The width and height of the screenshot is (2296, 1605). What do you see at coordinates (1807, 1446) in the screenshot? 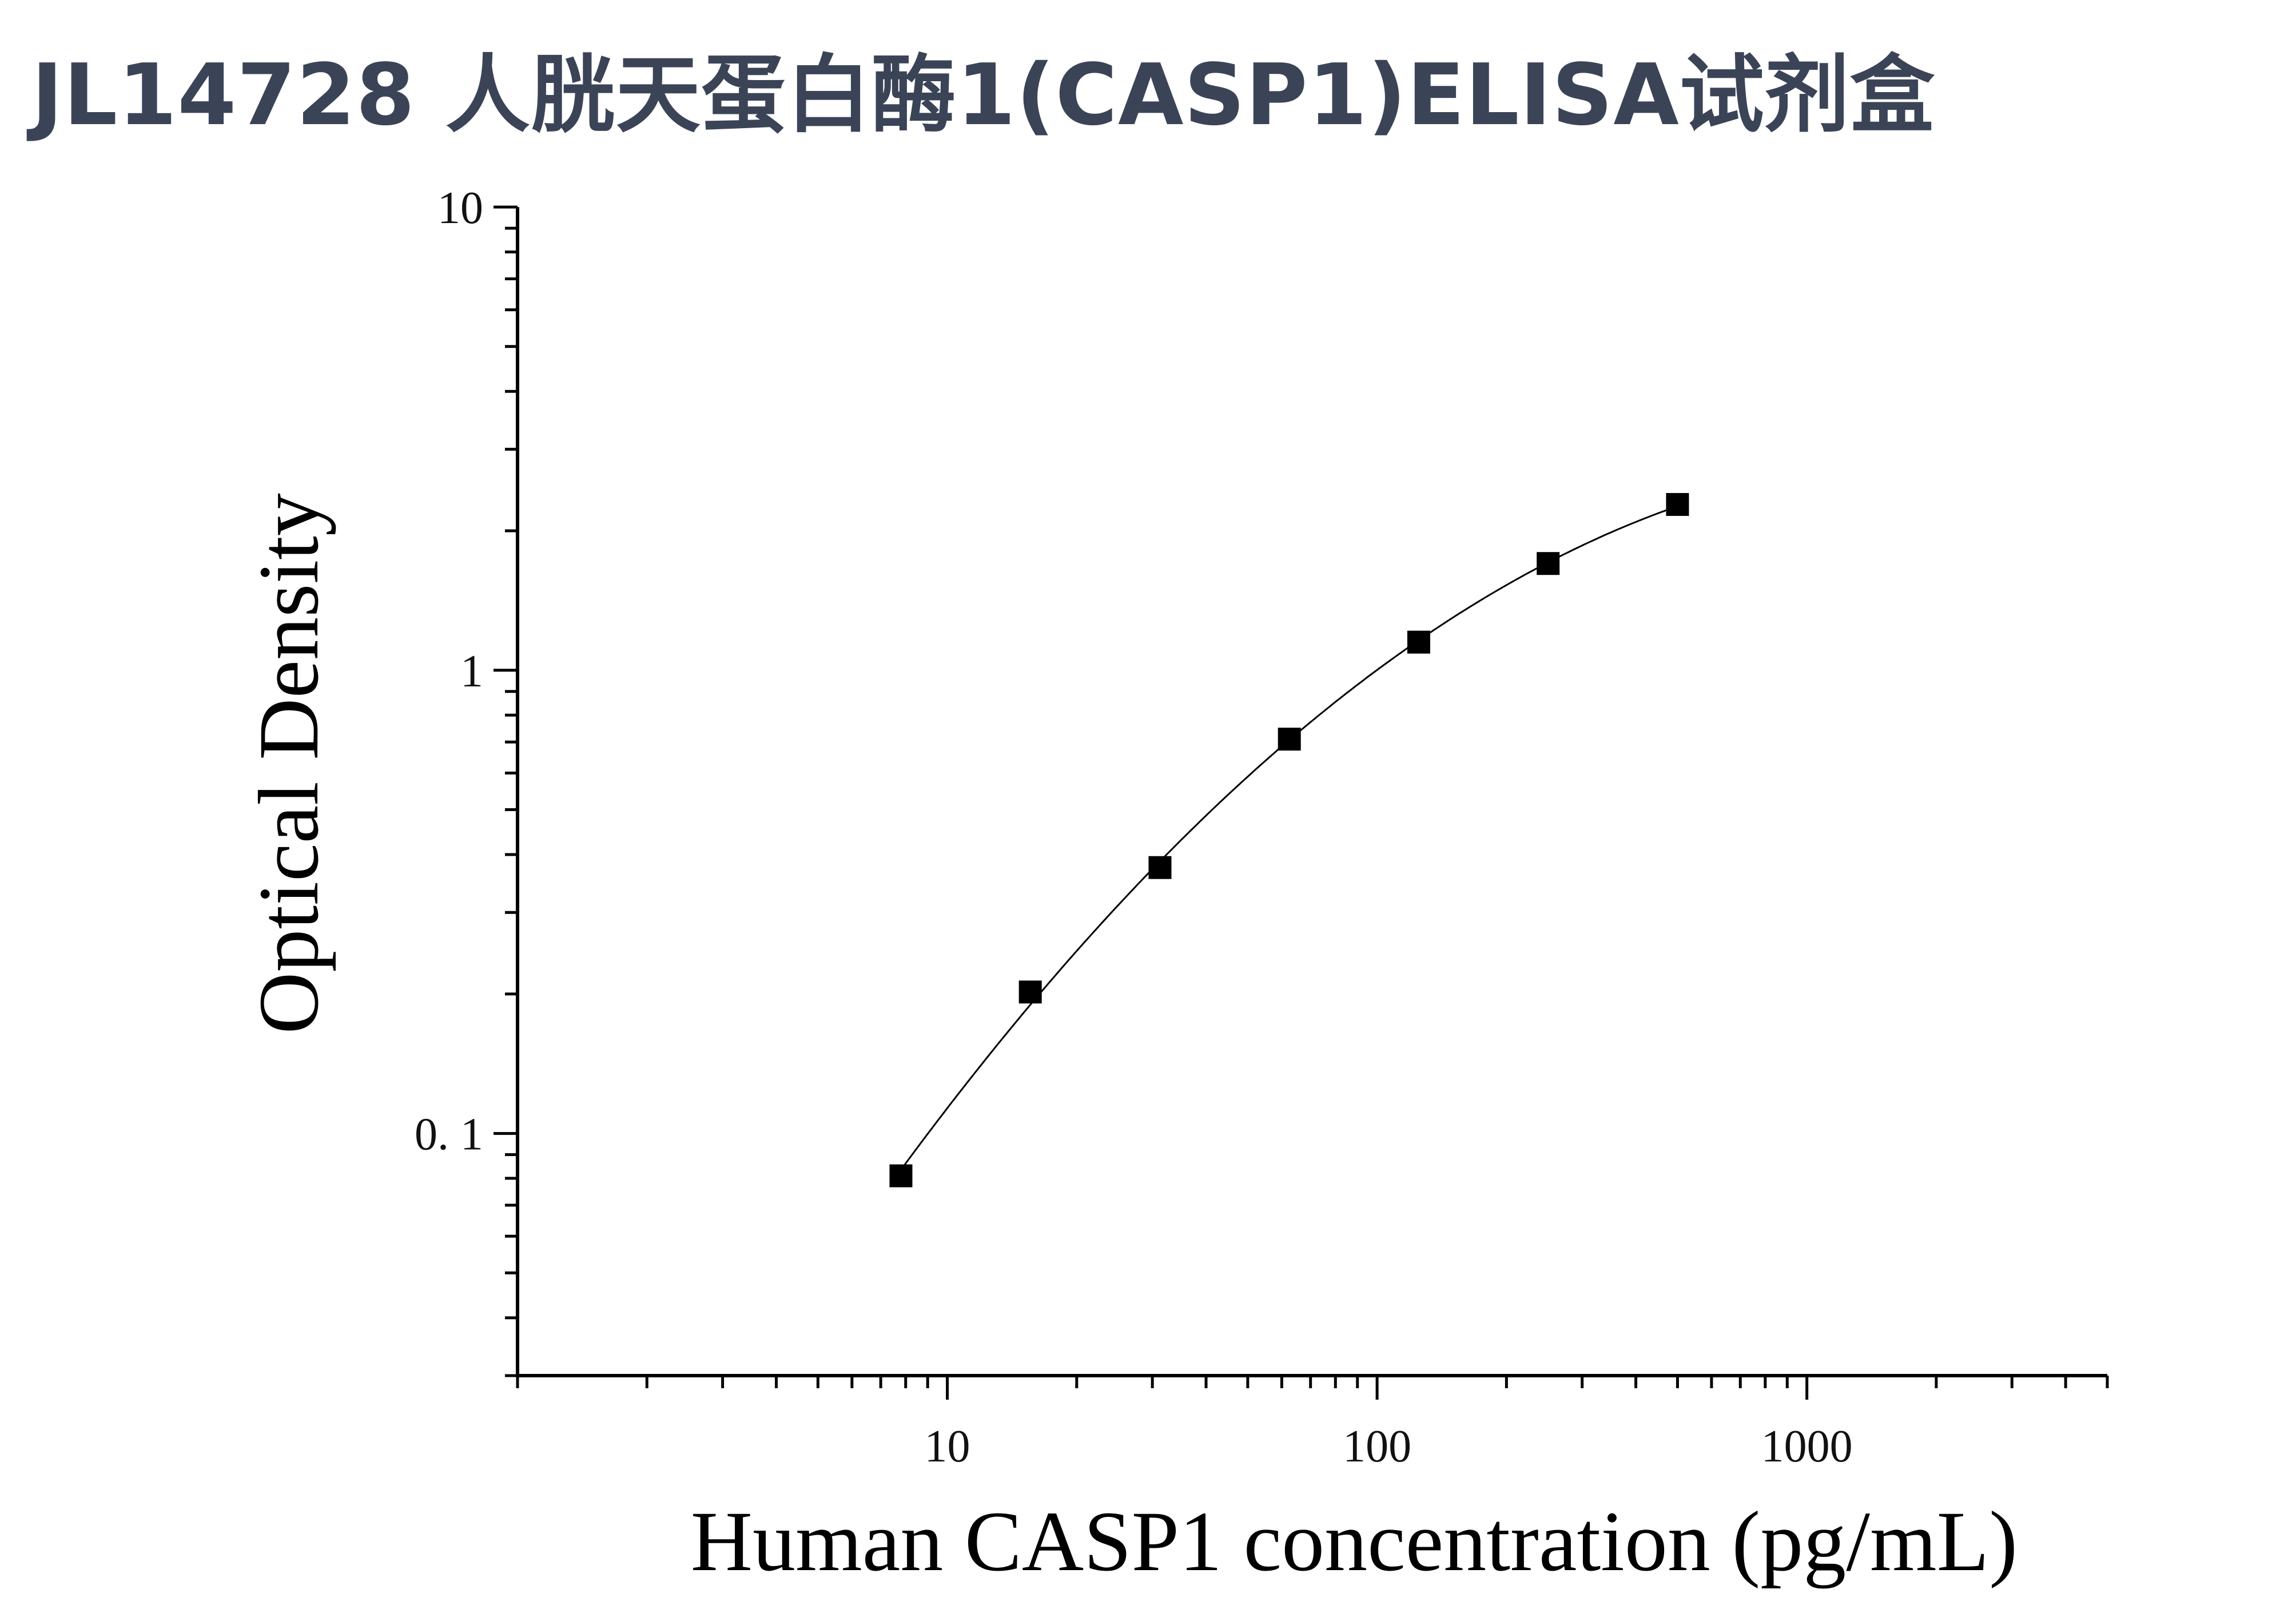
I see `x-tick-label: 1000` at bounding box center [1807, 1446].